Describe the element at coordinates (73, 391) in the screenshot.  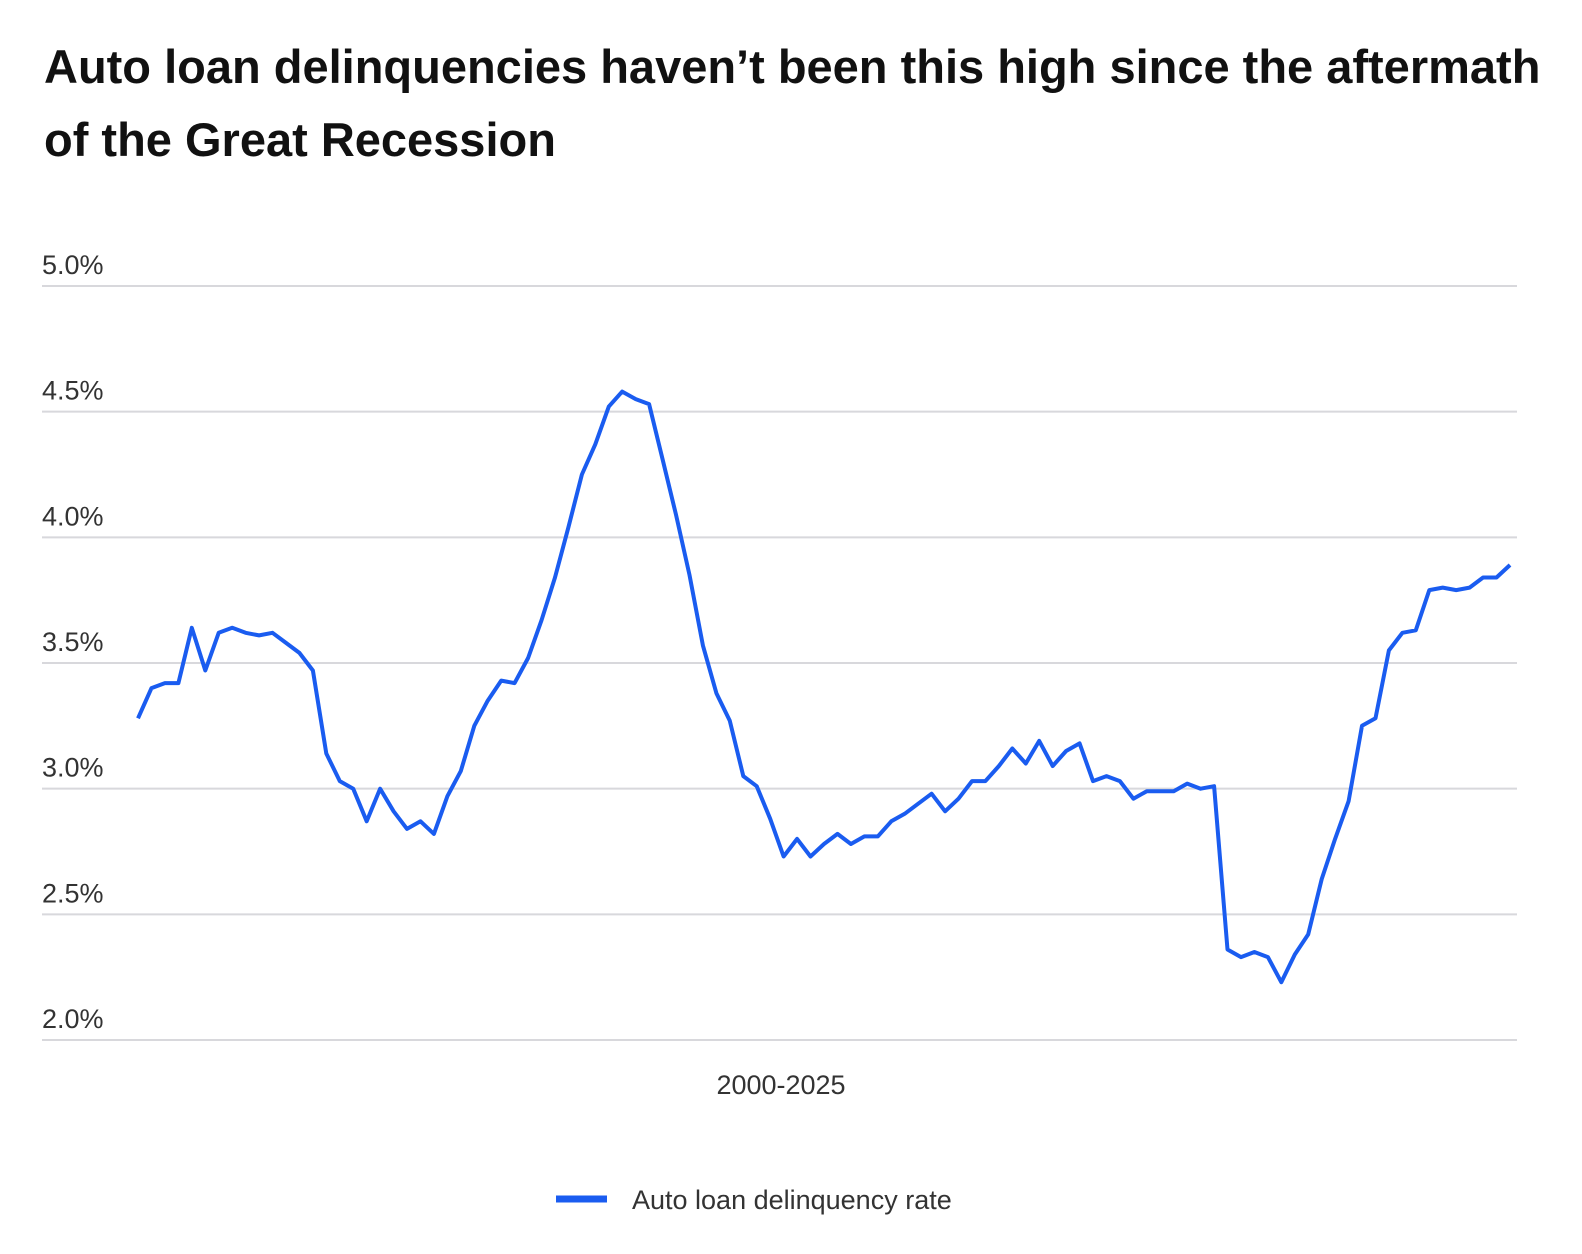
I see `y-tick-label: 4.5%` at that location.